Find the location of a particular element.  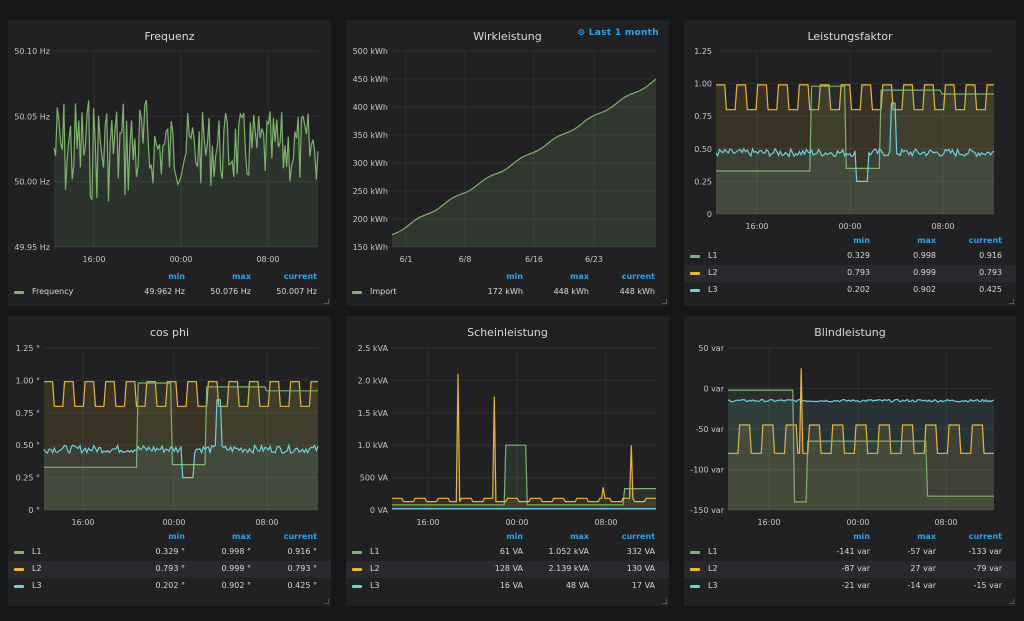

legend-row-import: Import 172 kWh 448 kWh 448 kWh is located at coordinates (507, 292).